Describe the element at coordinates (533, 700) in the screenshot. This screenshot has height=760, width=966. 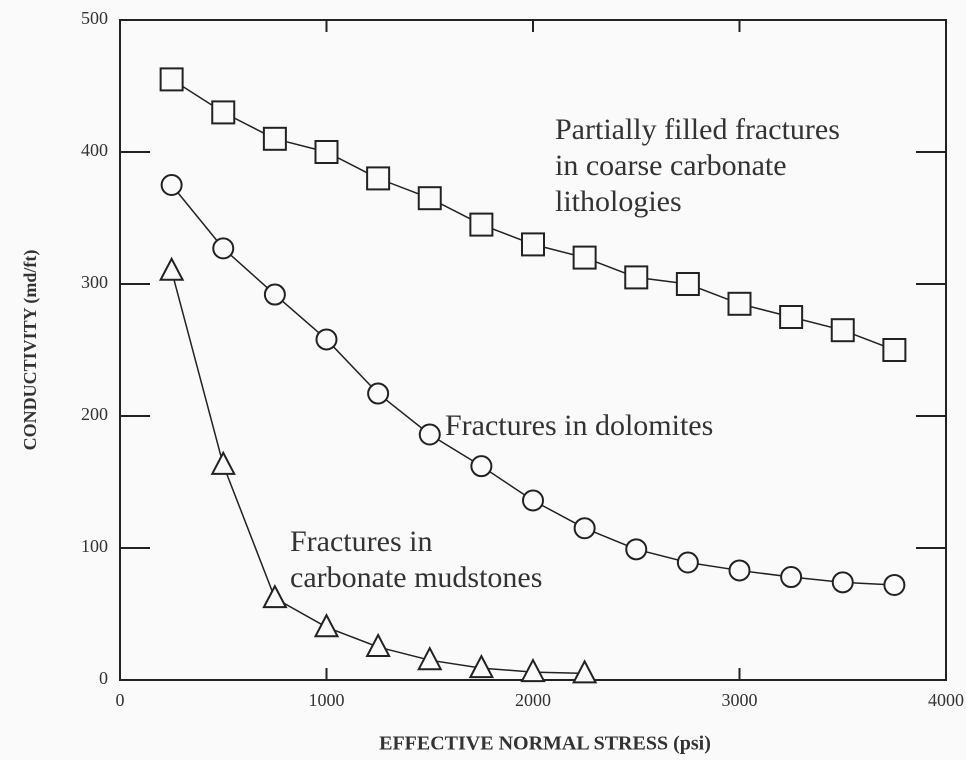
I see `x-tick-label: 2000` at that location.